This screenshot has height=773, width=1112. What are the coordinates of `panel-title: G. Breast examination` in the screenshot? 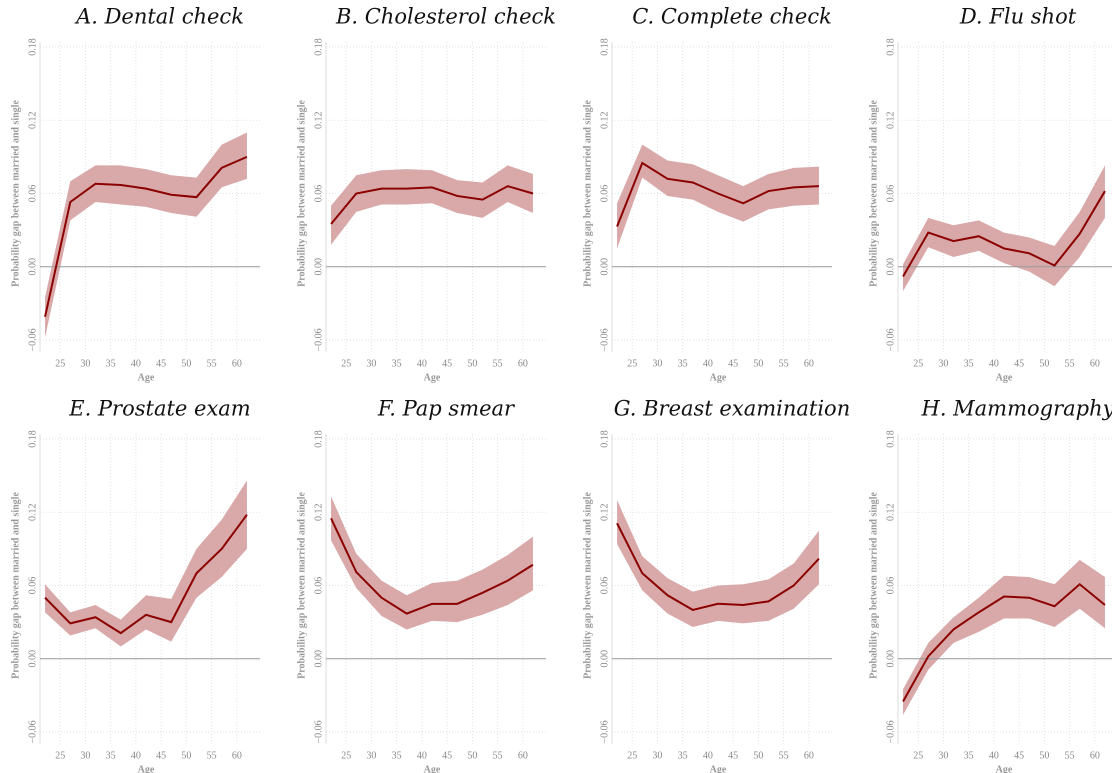 It's located at (732, 409).